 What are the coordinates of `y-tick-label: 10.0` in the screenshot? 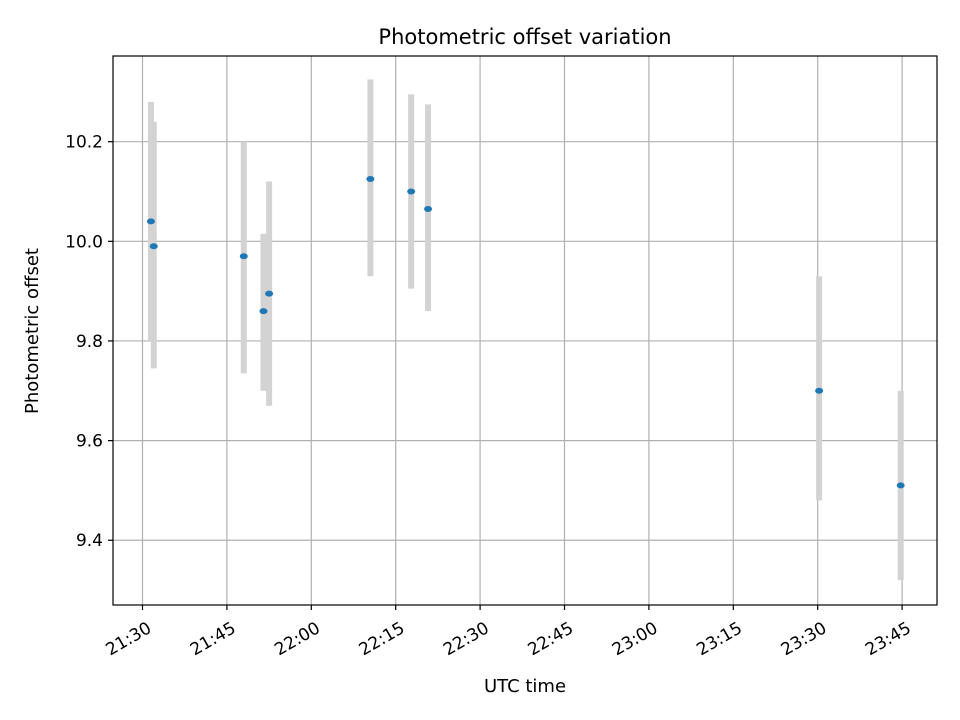 It's located at (84, 242).